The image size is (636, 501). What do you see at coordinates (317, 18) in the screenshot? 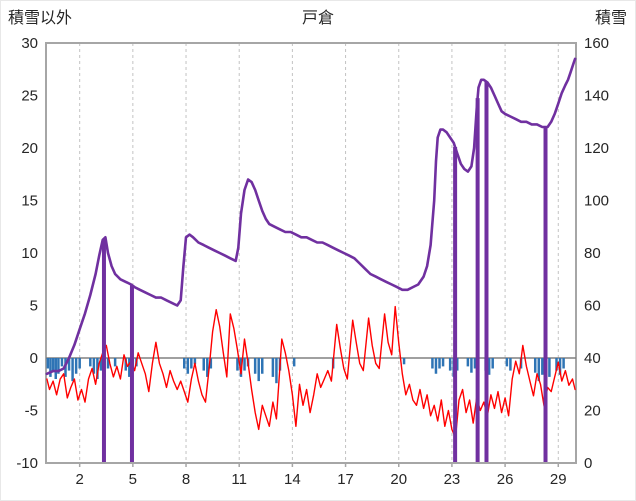
I see `chart-title: 戸倉` at bounding box center [317, 18].